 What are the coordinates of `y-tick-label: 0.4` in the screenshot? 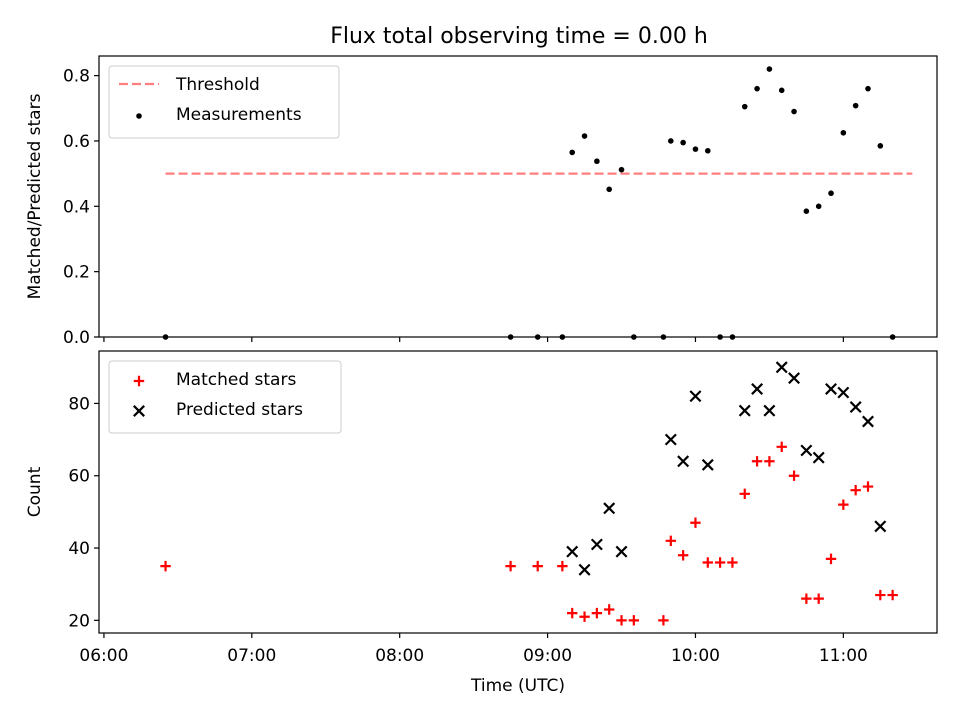 It's located at (76, 207).